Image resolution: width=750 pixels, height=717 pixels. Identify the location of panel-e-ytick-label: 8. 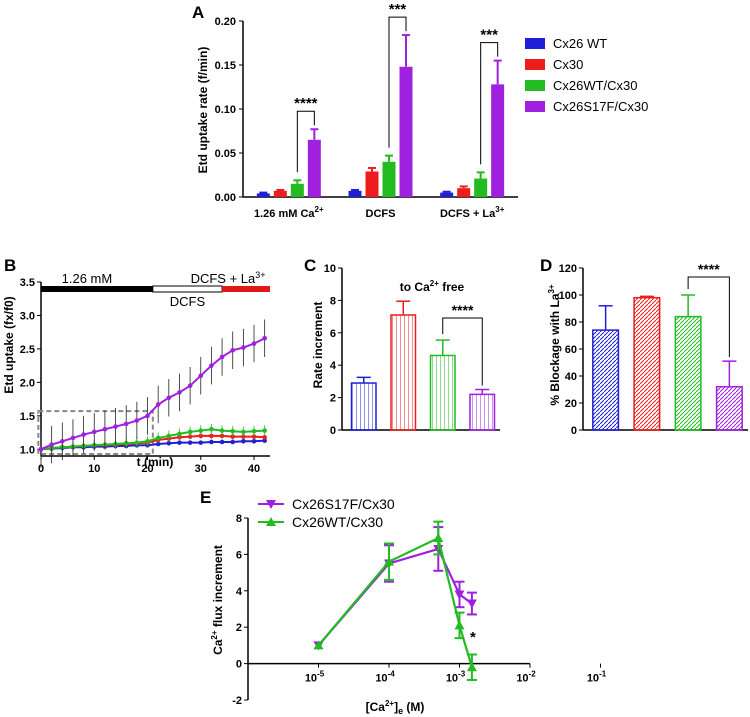
(239, 519).